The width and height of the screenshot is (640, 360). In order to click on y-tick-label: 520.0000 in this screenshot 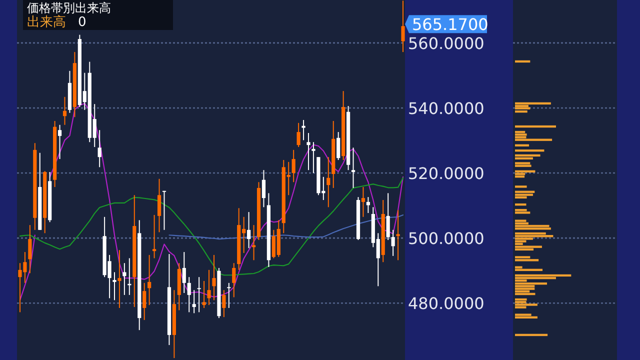, I will do `click(446, 174)`.